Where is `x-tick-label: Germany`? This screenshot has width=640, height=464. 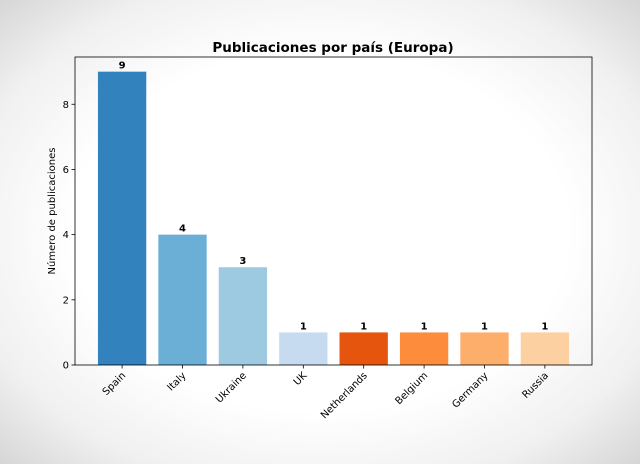
x-tick-label: Germany is located at coordinates (470, 390).